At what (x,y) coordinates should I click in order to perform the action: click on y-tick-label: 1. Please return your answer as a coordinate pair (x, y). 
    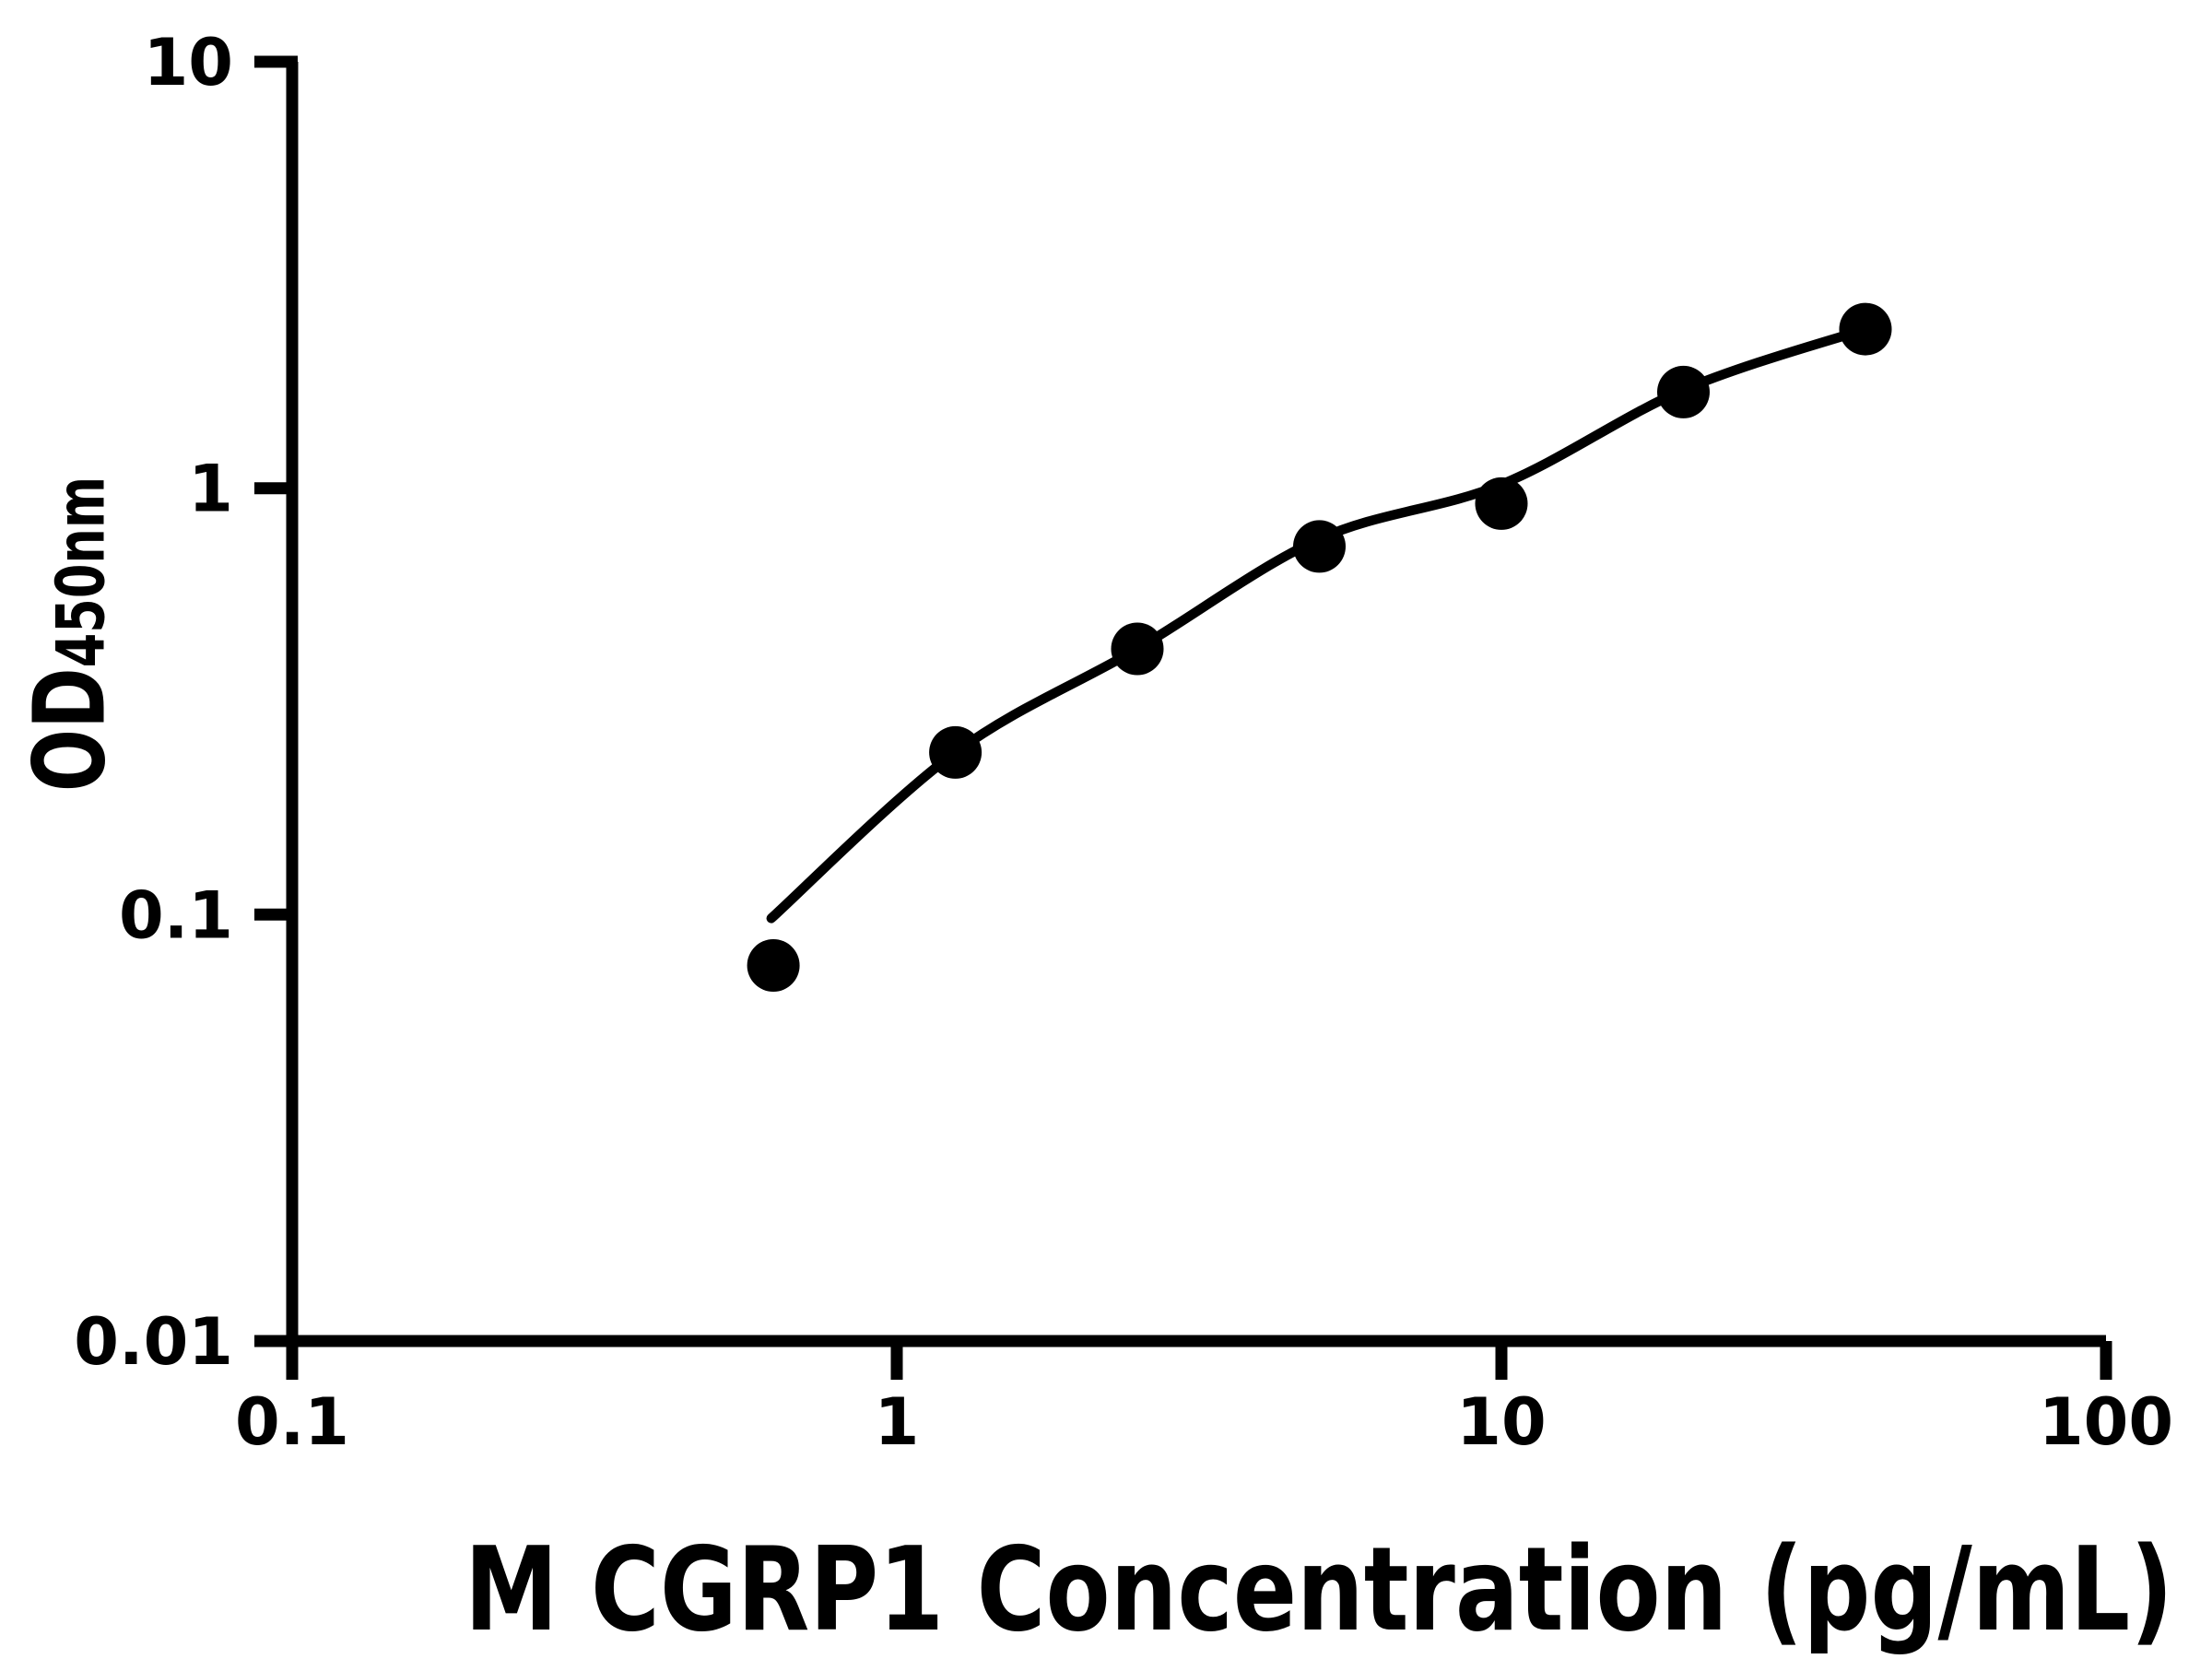
    Looking at the image, I should click on (210, 489).